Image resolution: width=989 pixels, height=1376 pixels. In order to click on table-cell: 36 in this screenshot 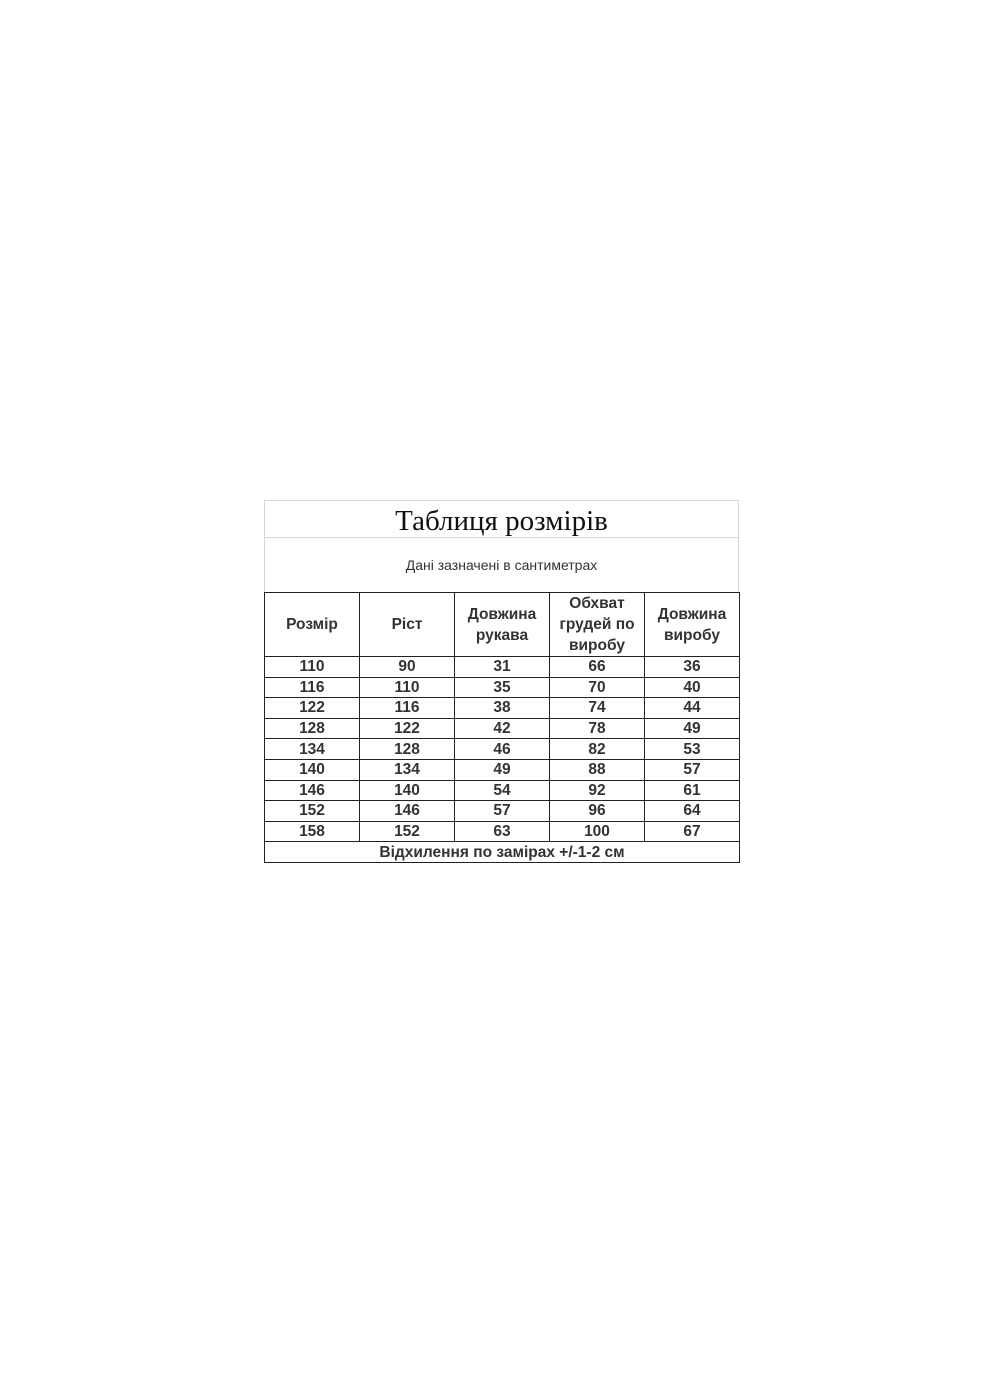, I will do `click(692, 667)`.